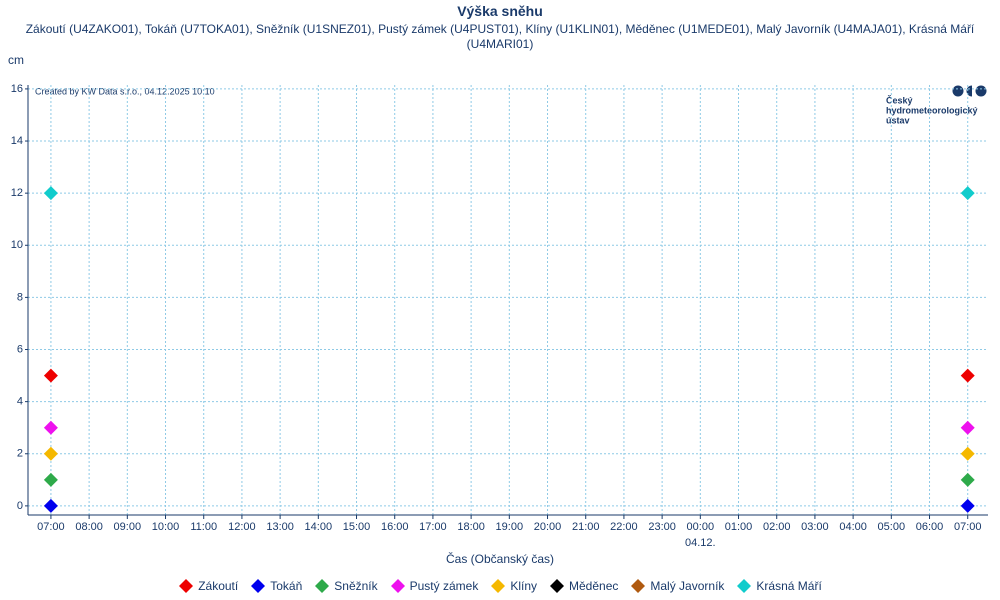 Image resolution: width=1000 pixels, height=600 pixels. What do you see at coordinates (777, 527) in the screenshot?
I see `x-tick-label: 02:00` at bounding box center [777, 527].